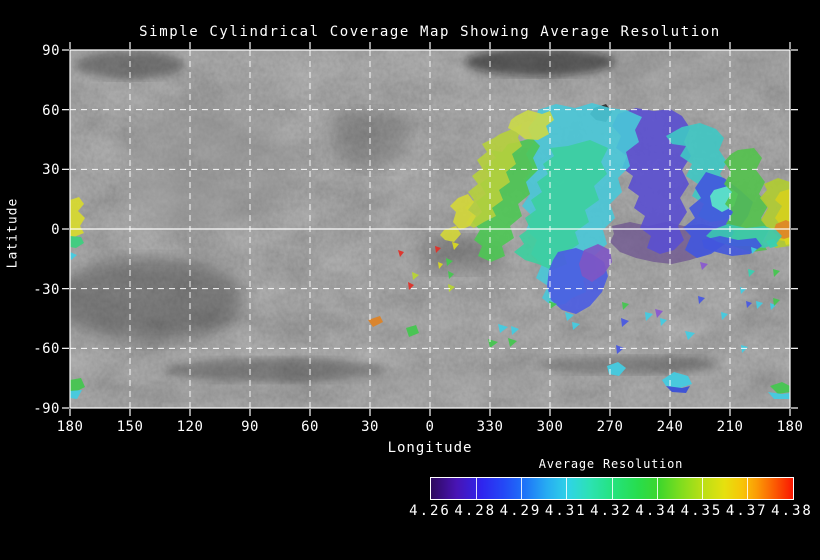  I want to click on y-tick-label: 60, so click(51, 110).